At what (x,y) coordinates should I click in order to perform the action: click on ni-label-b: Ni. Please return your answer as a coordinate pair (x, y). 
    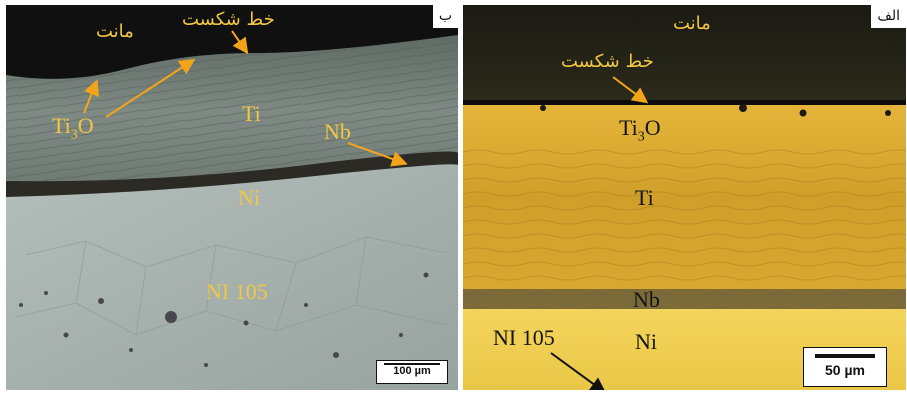
    Looking at the image, I should click on (249, 197).